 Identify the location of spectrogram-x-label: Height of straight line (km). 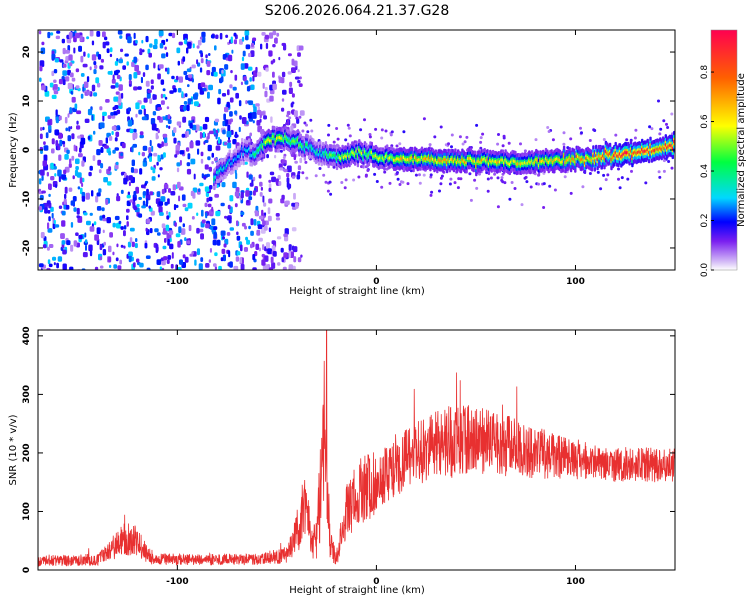
(357, 291).